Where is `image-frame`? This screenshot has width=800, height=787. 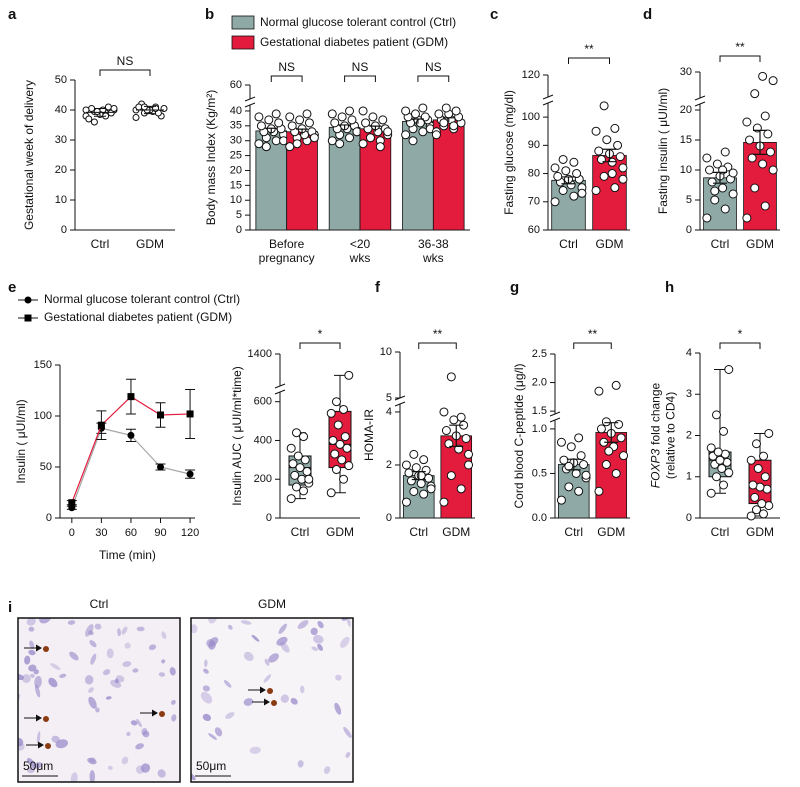 image-frame is located at coordinates (272, 700).